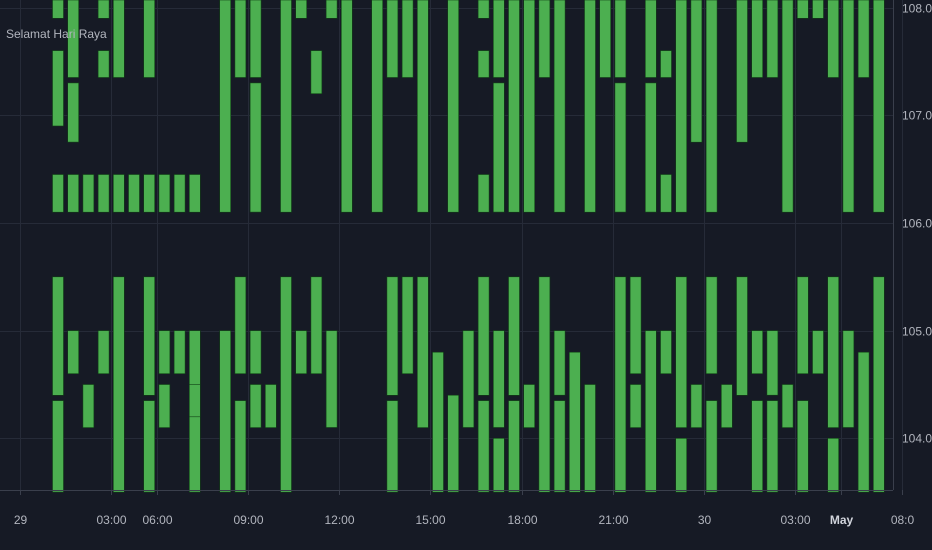 This screenshot has width=932, height=550. What do you see at coordinates (842, 520) in the screenshot?
I see `time-axis-label: May` at bounding box center [842, 520].